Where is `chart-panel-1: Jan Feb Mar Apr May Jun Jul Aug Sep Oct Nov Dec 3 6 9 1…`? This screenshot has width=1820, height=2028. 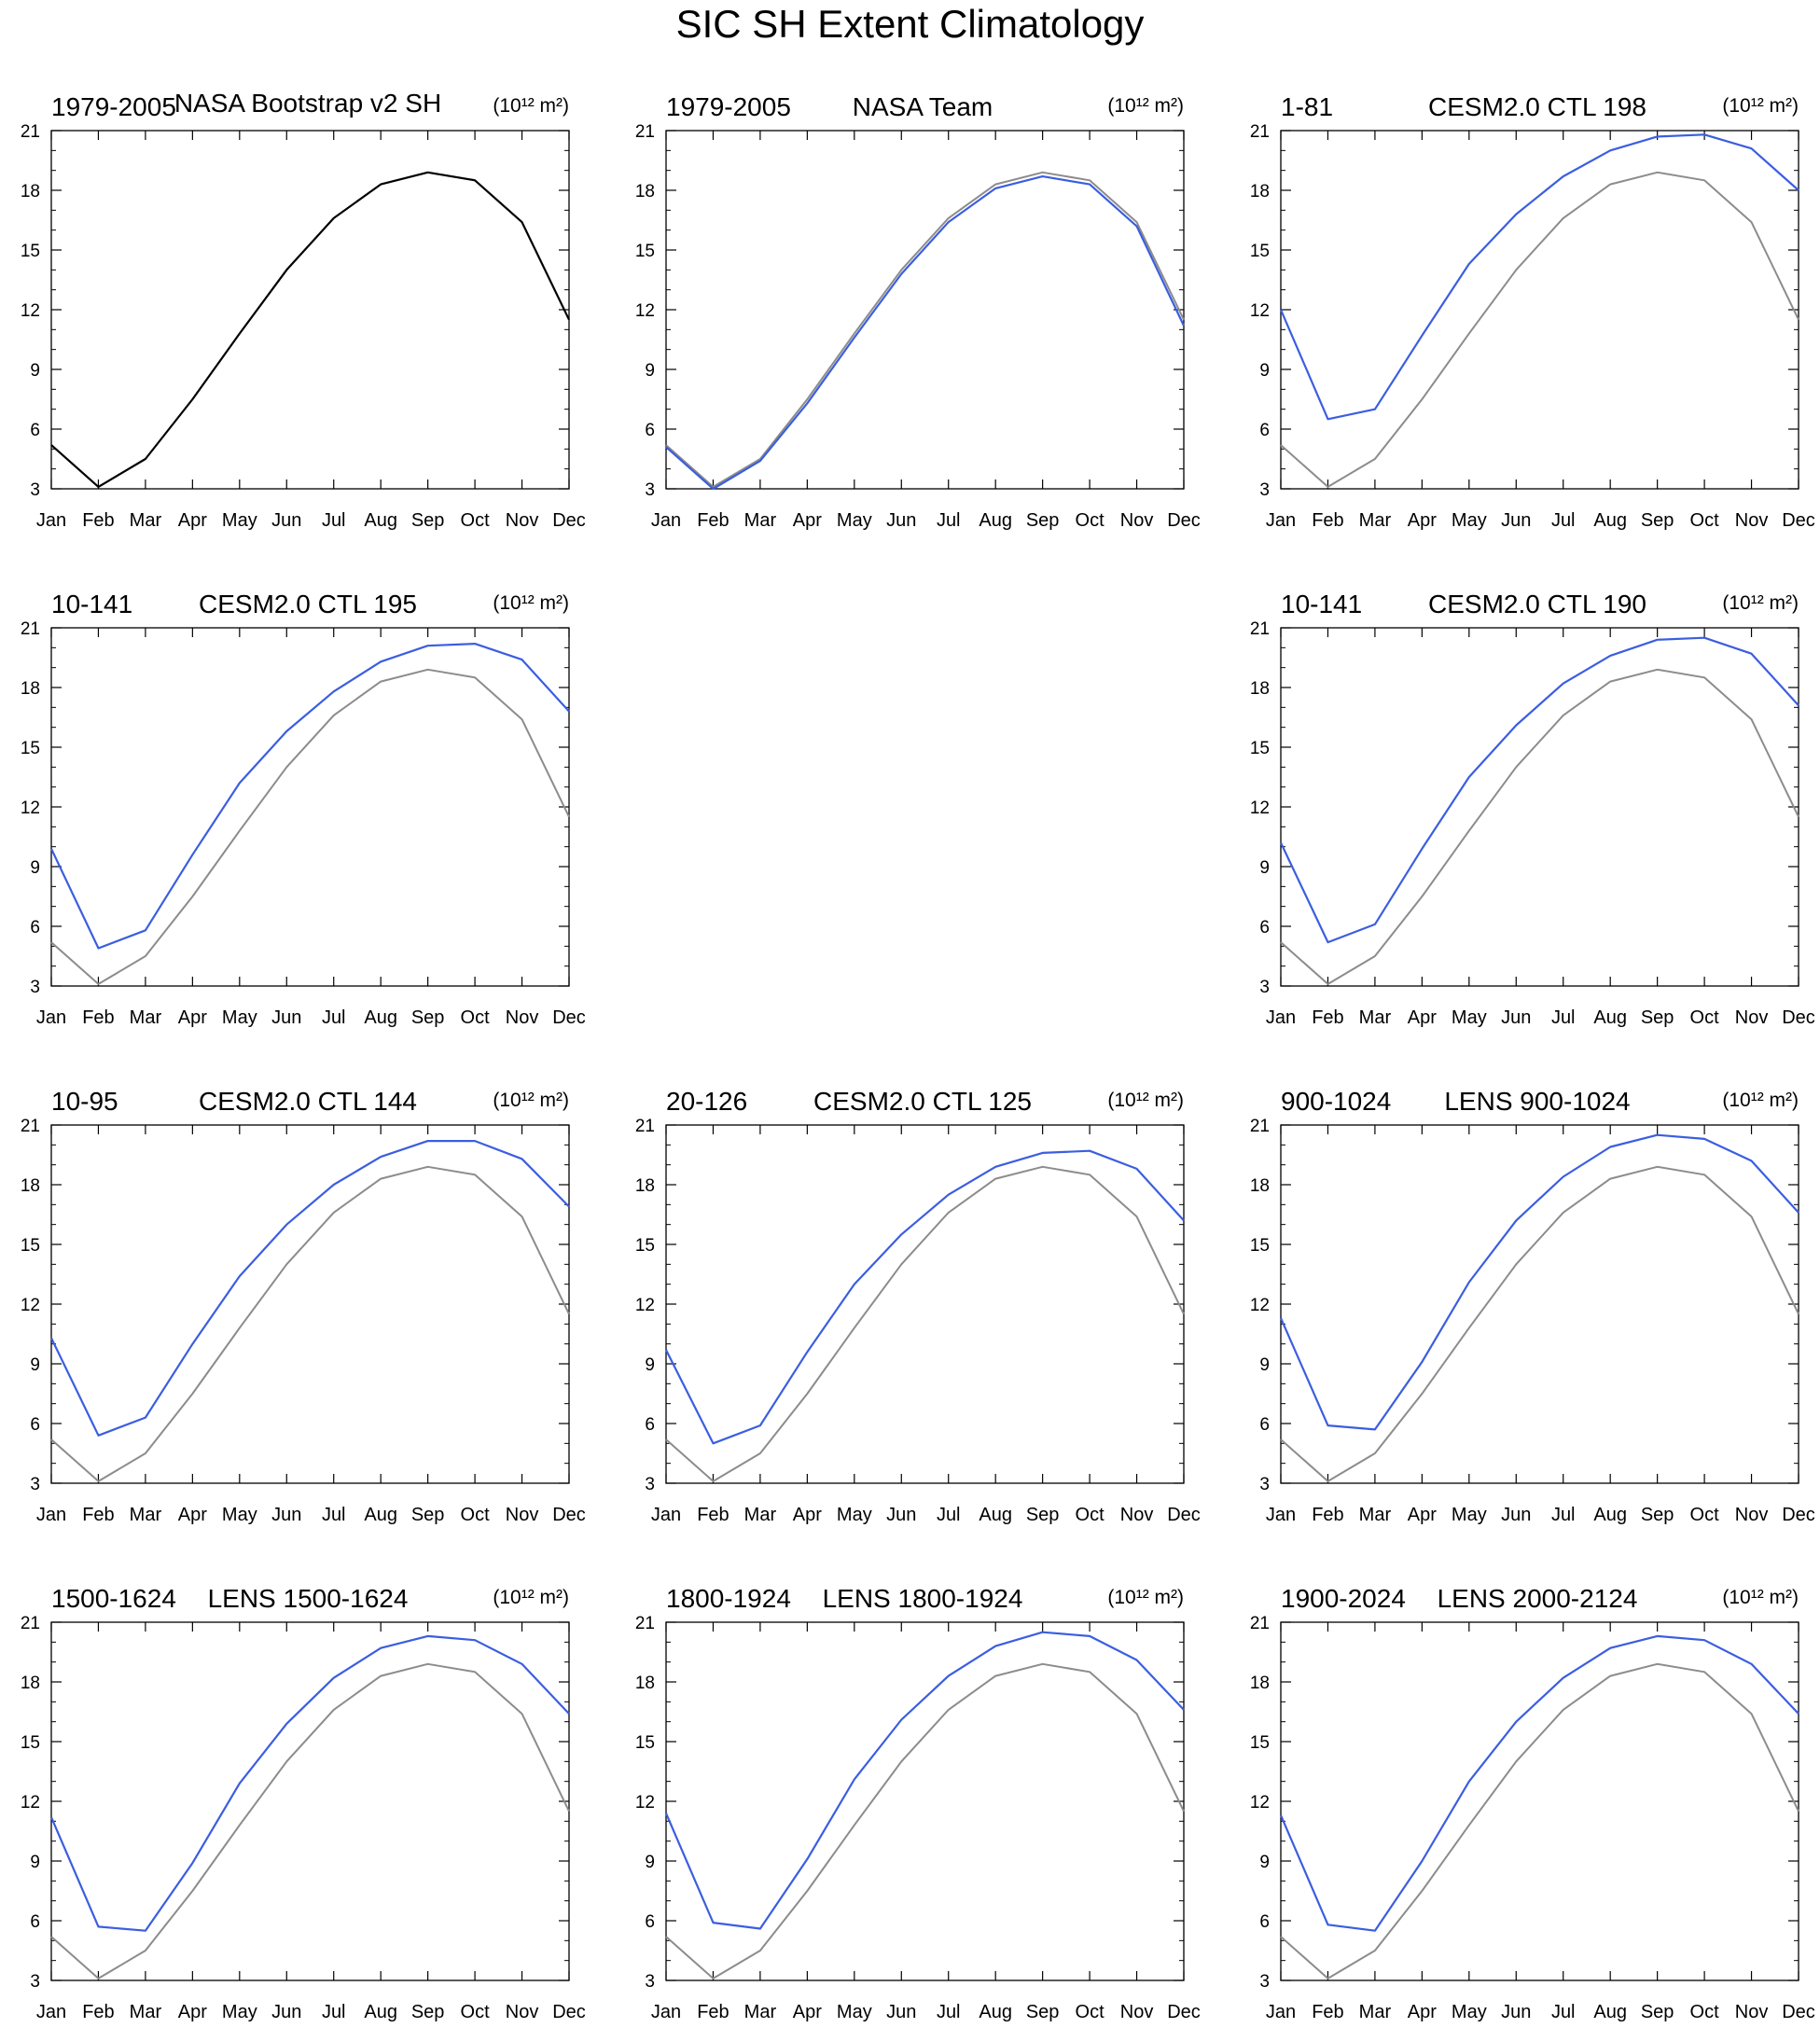 chart-panel-1: Jan Feb Mar Apr May Jun Jul Aug Sep Oct Nov Dec 3 6 9 1… is located at coordinates (303, 310).